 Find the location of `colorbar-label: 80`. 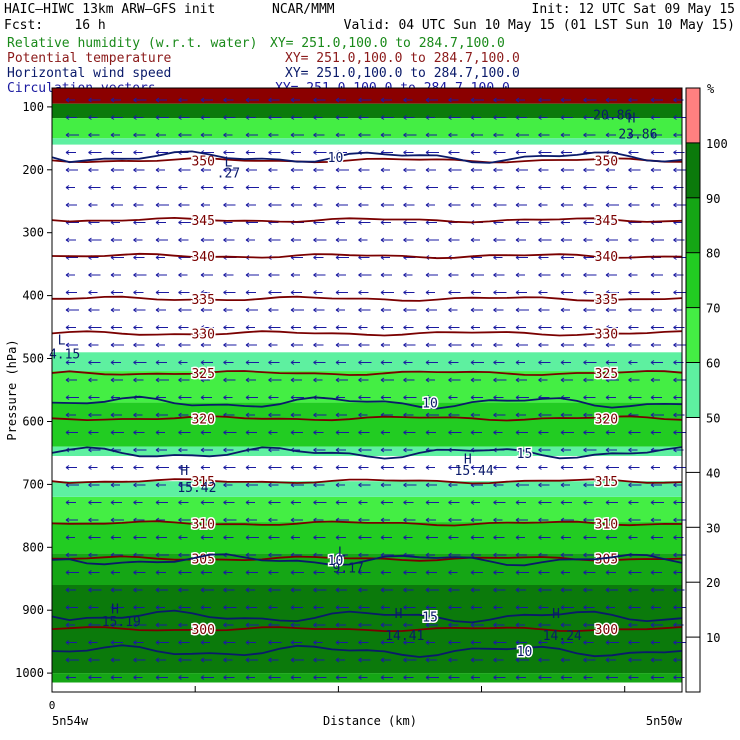

colorbar-label: 80 is located at coordinates (713, 254).